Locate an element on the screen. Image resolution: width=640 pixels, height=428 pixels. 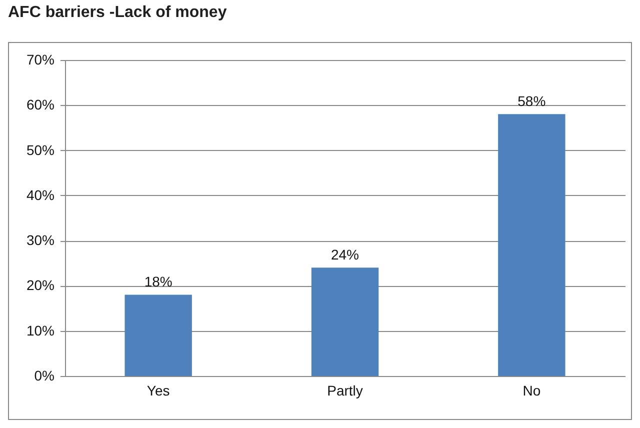
data-label: 18% is located at coordinates (158, 282).